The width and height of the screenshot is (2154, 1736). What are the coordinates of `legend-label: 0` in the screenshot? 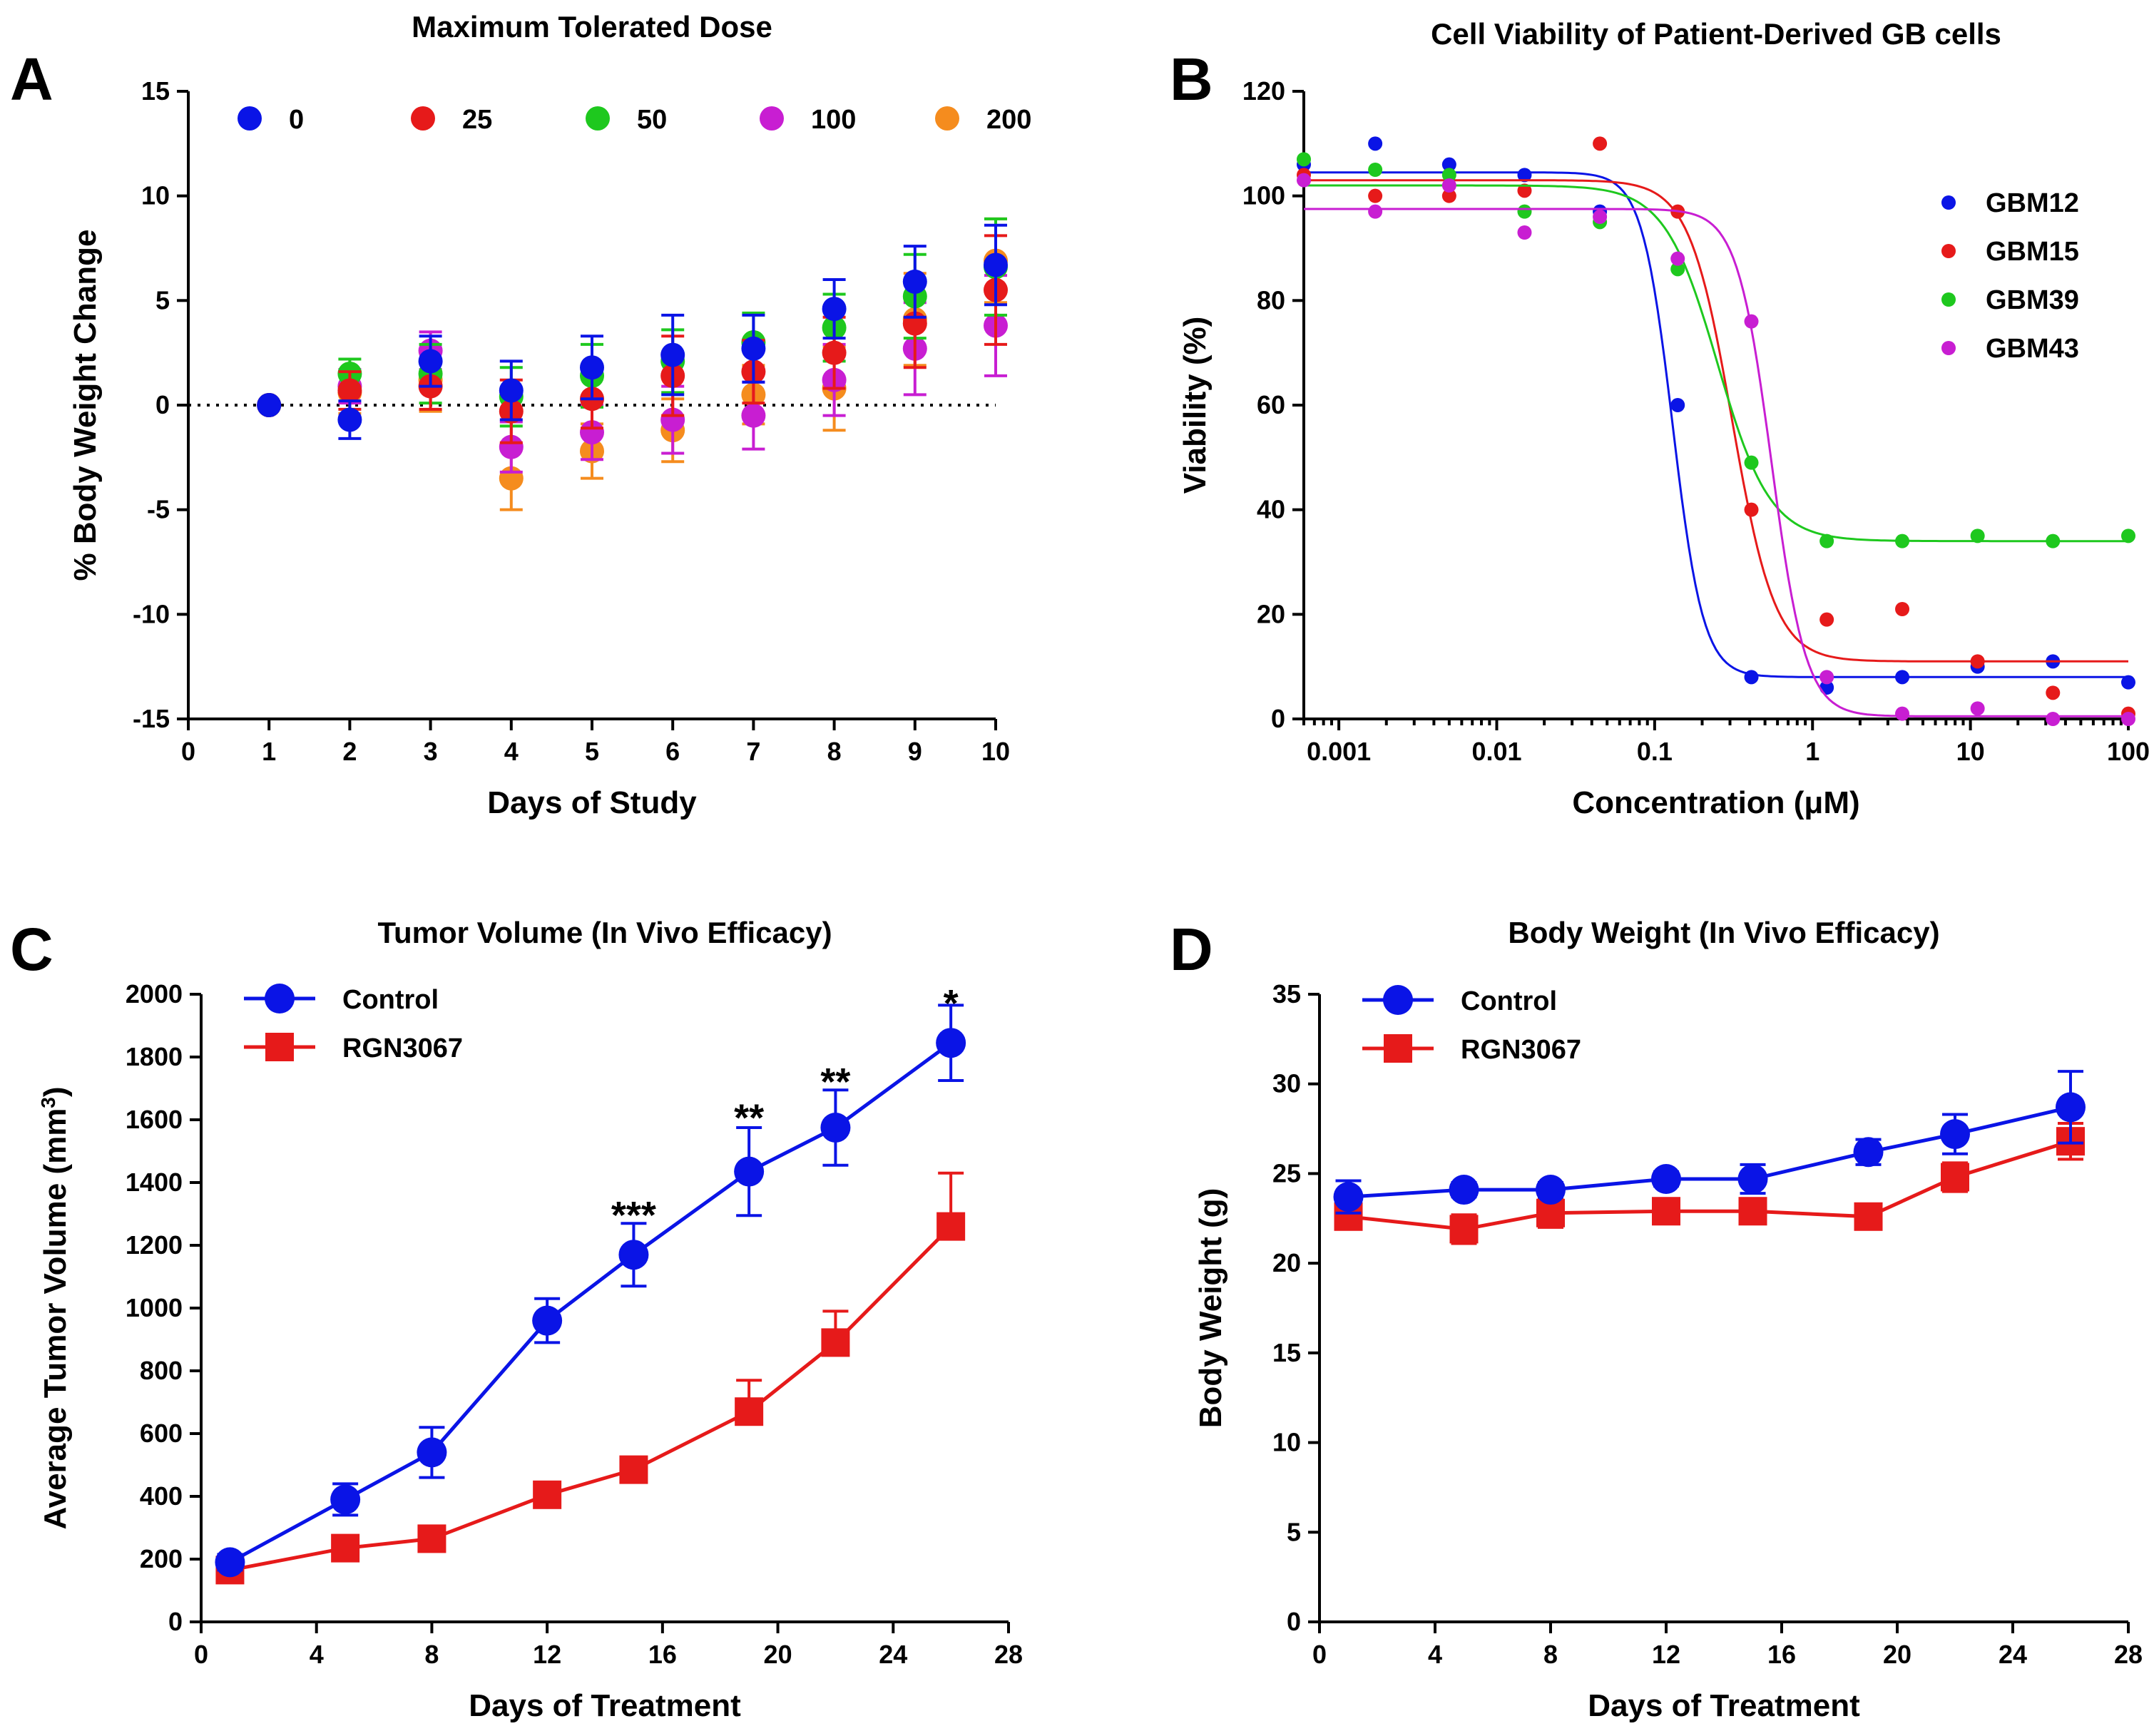 It's located at (297, 120).